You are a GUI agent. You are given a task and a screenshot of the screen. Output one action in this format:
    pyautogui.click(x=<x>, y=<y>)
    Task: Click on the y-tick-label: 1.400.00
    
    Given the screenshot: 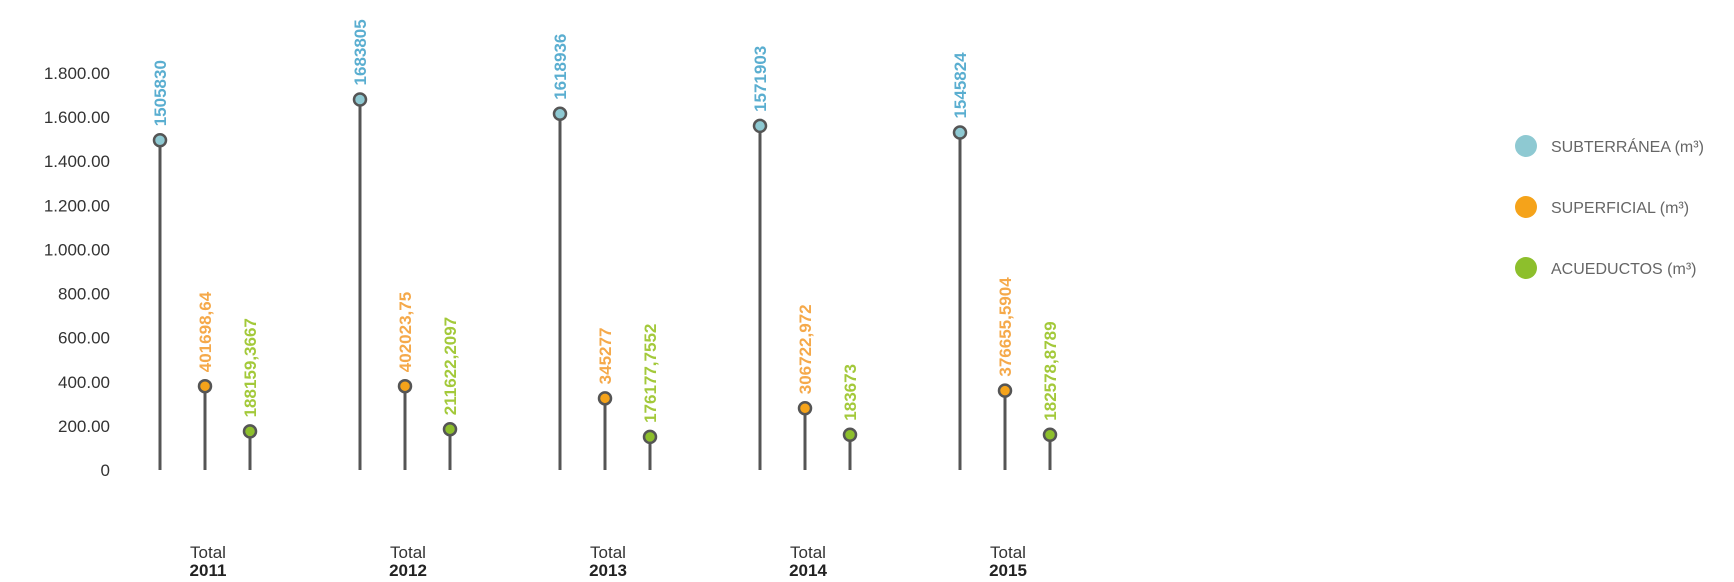 What is the action you would take?
    pyautogui.click(x=77, y=161)
    